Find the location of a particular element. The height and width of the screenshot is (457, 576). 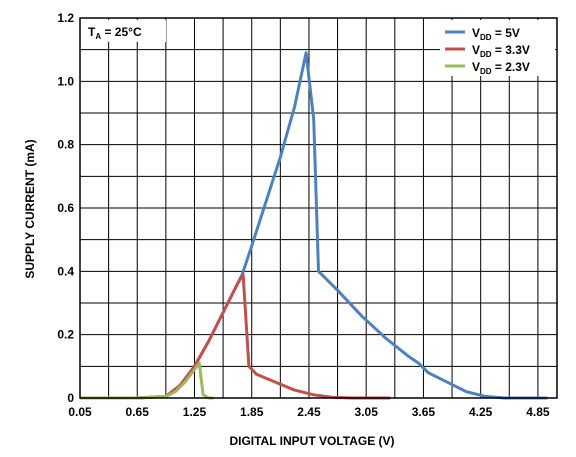

legend-5v-rest: = 5V is located at coordinates (506, 33).